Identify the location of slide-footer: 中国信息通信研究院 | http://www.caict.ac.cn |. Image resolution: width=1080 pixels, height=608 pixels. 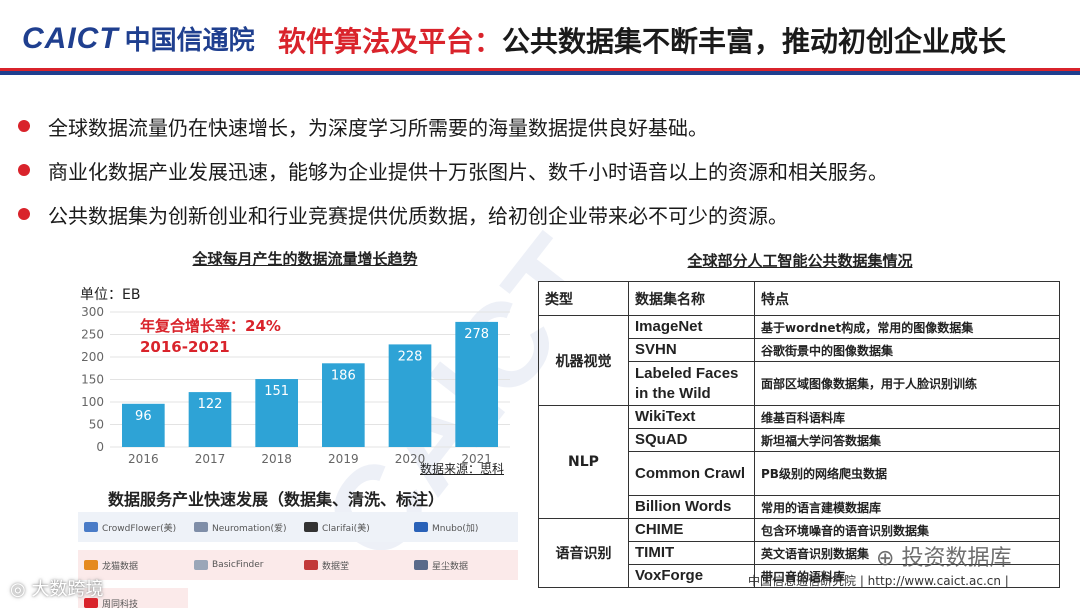
(878, 581).